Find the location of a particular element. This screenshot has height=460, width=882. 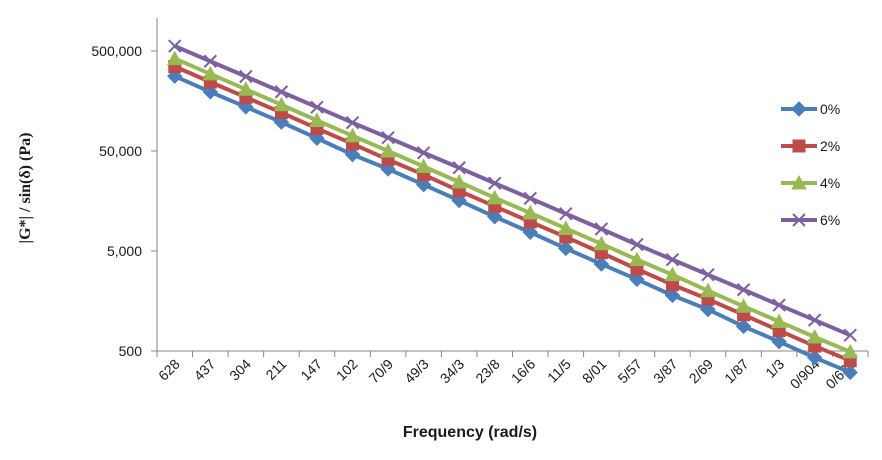

legend-label: 2% is located at coordinates (830, 146).